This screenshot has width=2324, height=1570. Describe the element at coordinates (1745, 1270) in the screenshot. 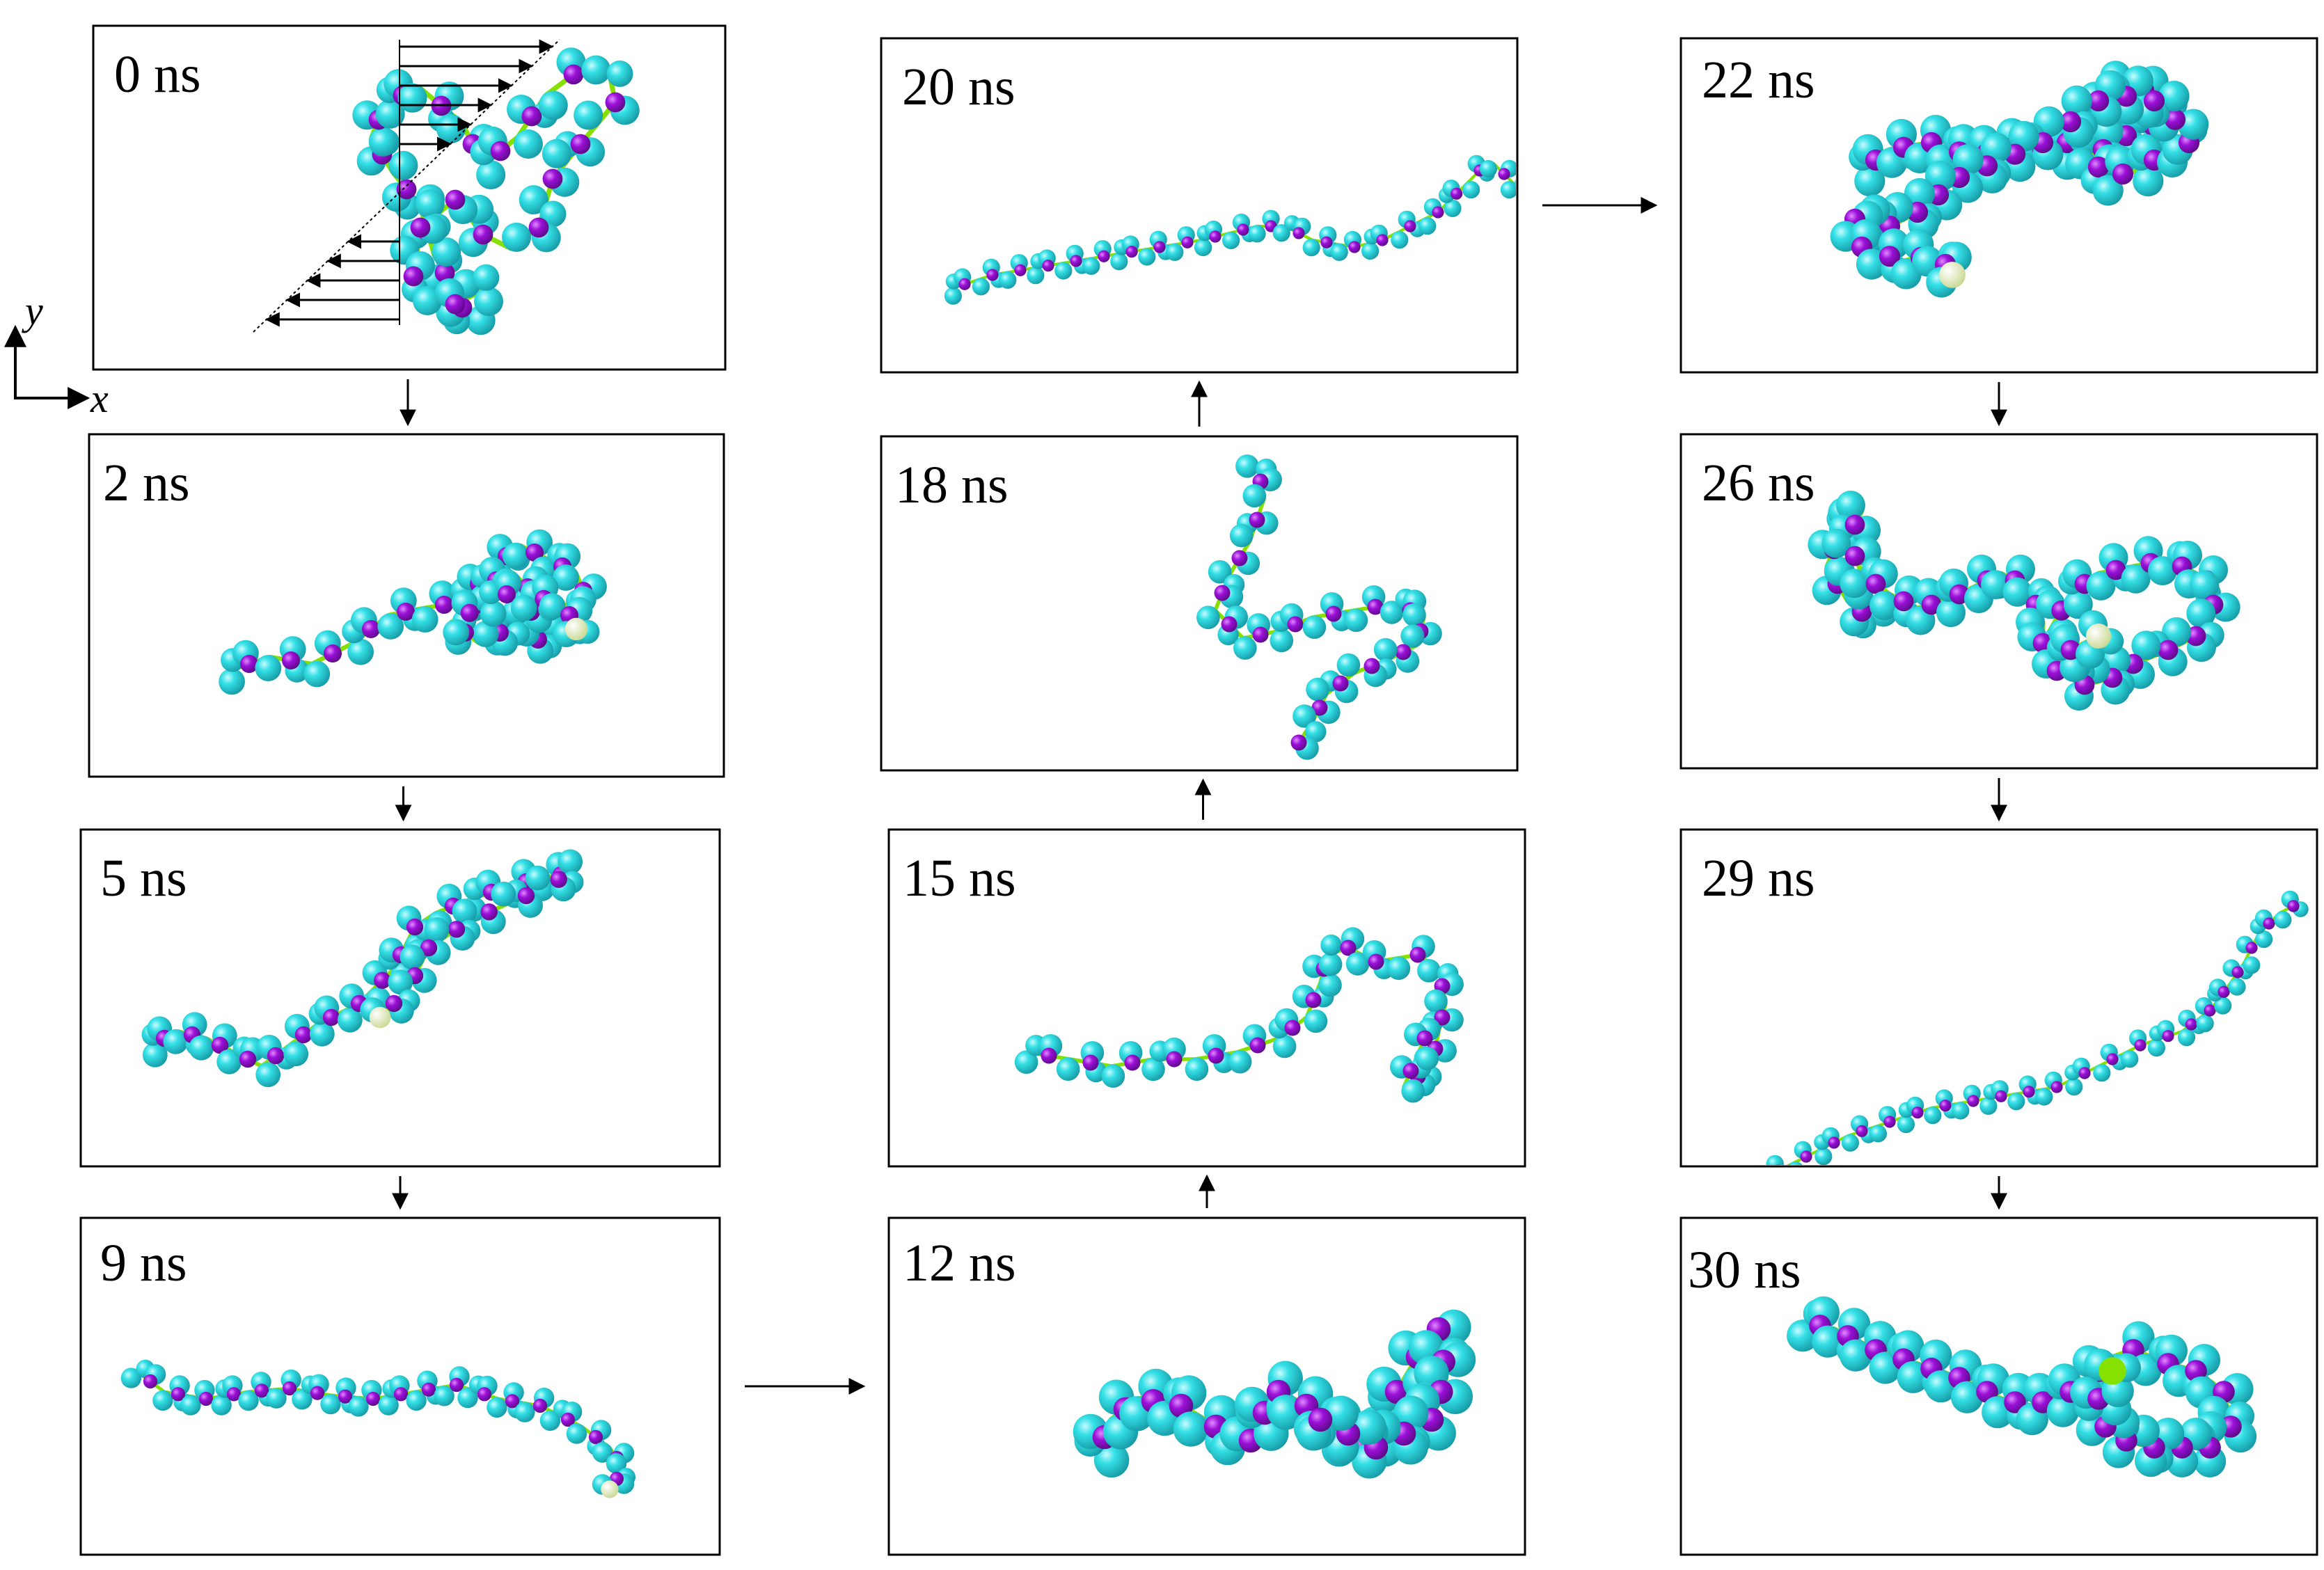

I see `time-label: 30 ns` at that location.